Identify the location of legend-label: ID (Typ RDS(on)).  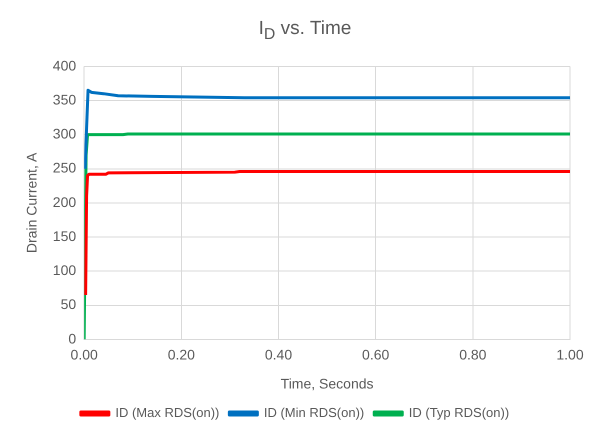
(459, 412).